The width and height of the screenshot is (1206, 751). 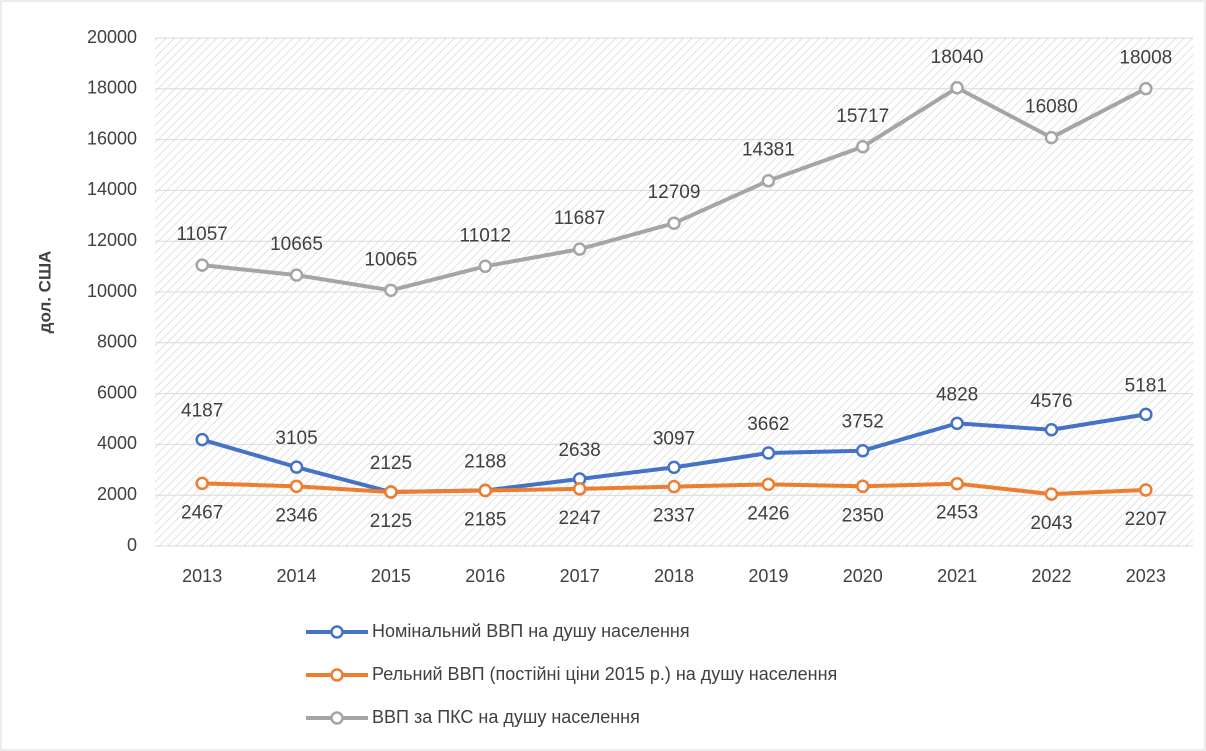 What do you see at coordinates (201, 234) in the screenshot?
I see `data-label: 11057` at bounding box center [201, 234].